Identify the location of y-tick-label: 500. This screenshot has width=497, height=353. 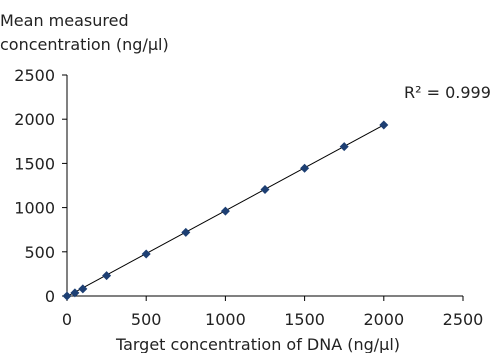
(39, 252).